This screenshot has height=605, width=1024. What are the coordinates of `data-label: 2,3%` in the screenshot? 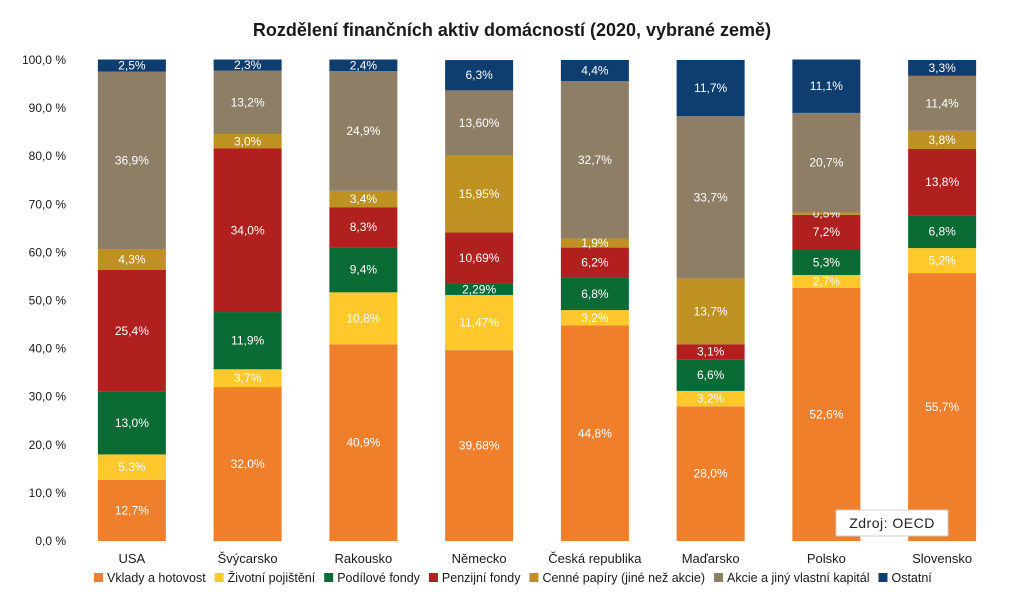 It's located at (248, 65).